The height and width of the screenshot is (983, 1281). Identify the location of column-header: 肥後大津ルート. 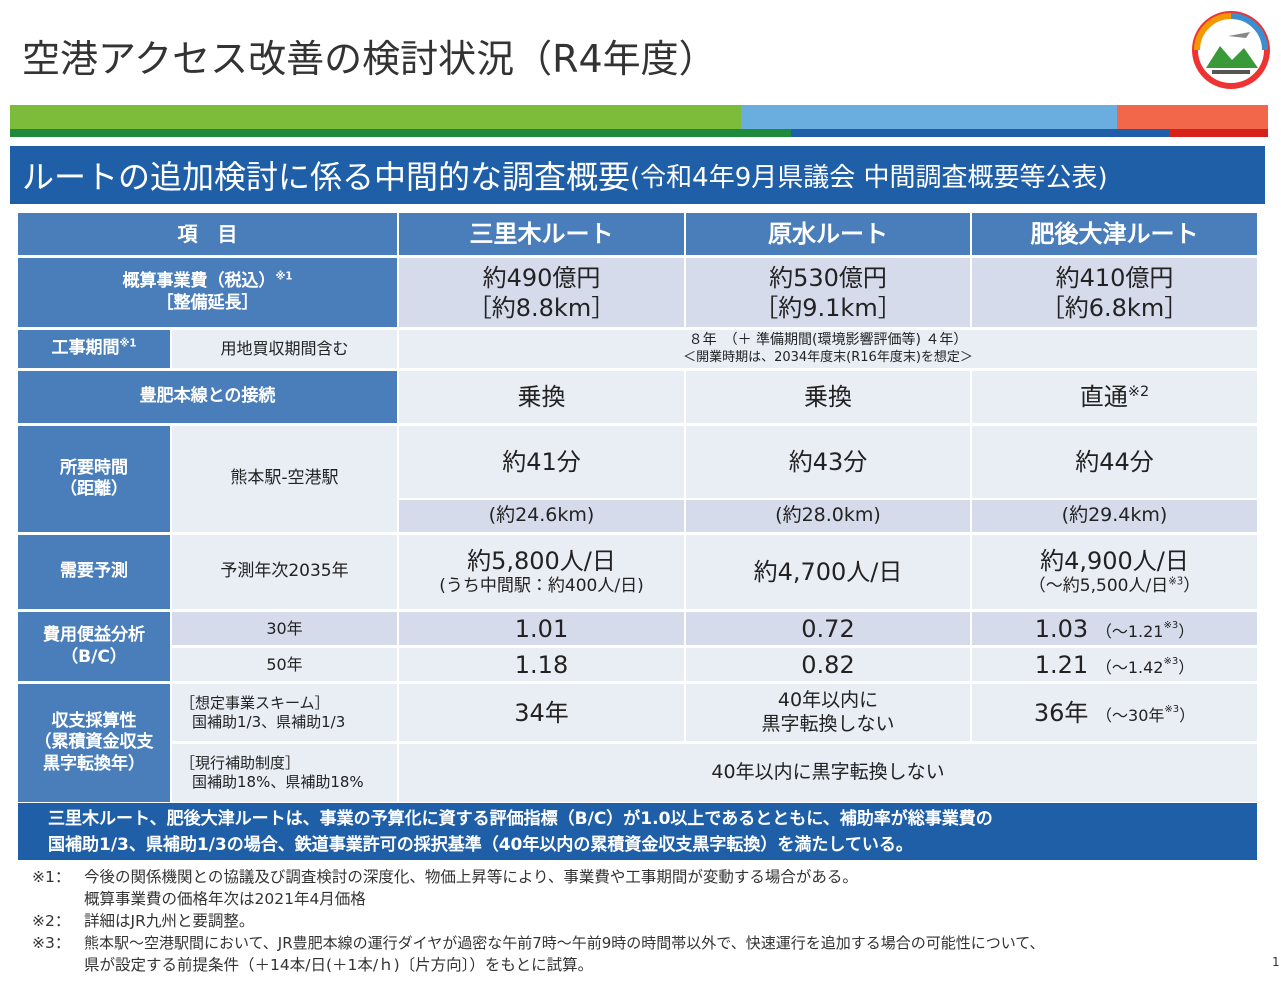
(1114, 234).